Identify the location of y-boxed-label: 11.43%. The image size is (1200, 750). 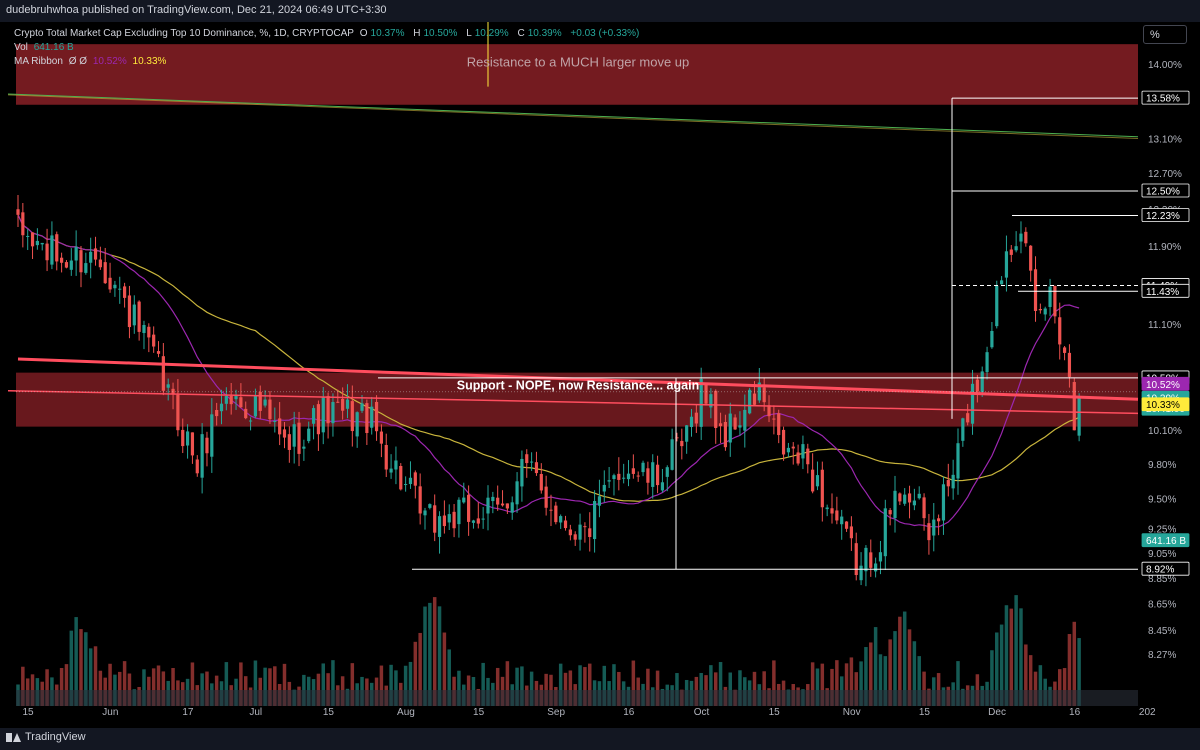
(1165, 290).